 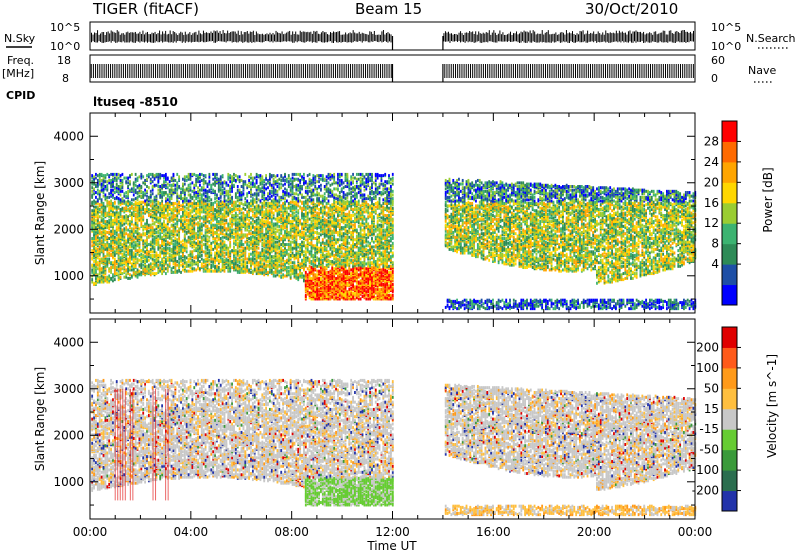 I want to click on nsky-right-tick-top: 10^5, so click(x=726, y=27).